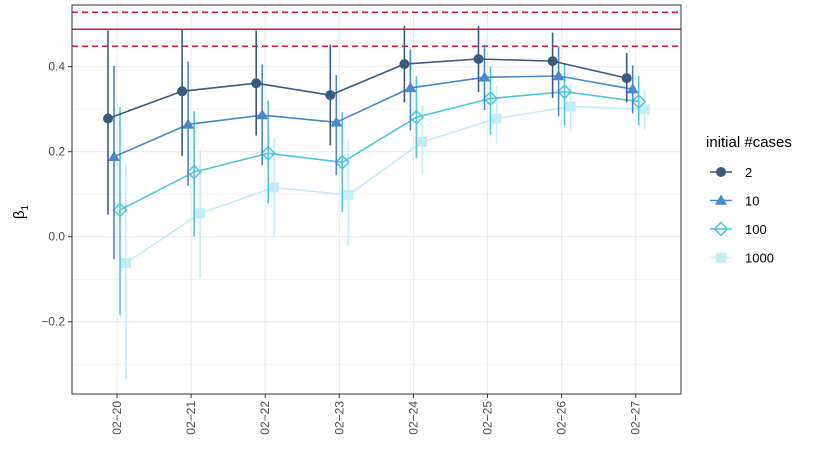 The image size is (830, 475). Describe the element at coordinates (376, 29) in the screenshot. I see `reference-lines` at that location.